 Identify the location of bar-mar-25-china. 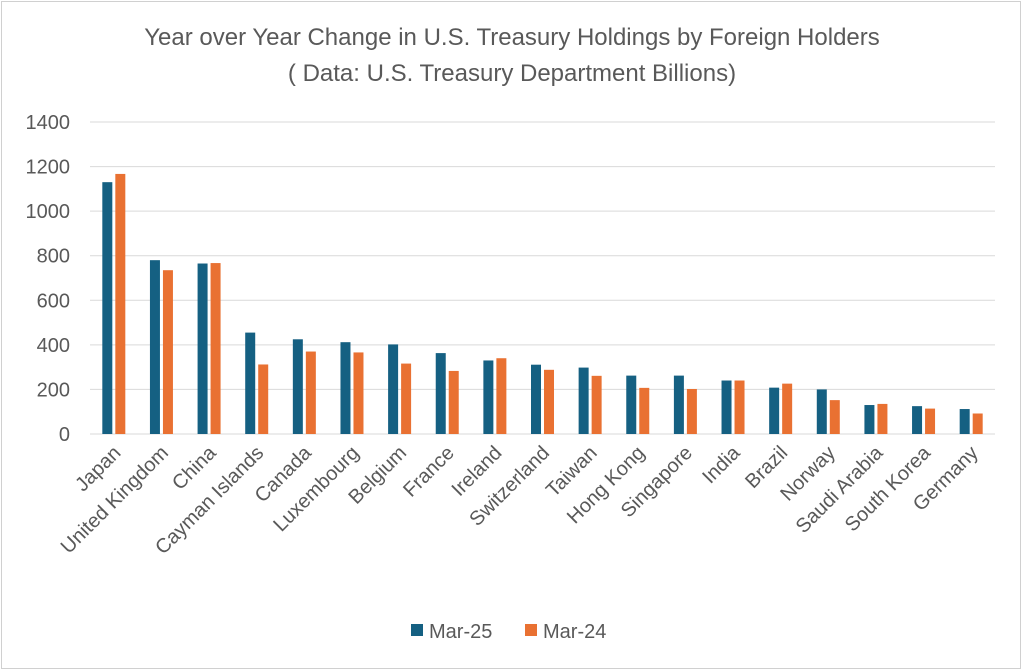
(202, 348).